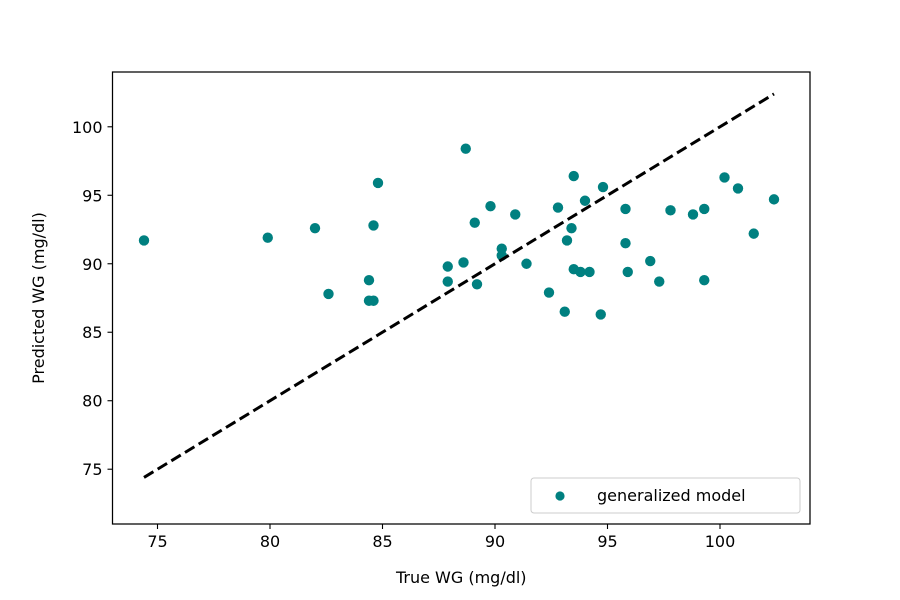  I want to click on y-tick-label: 75, so click(92, 469).